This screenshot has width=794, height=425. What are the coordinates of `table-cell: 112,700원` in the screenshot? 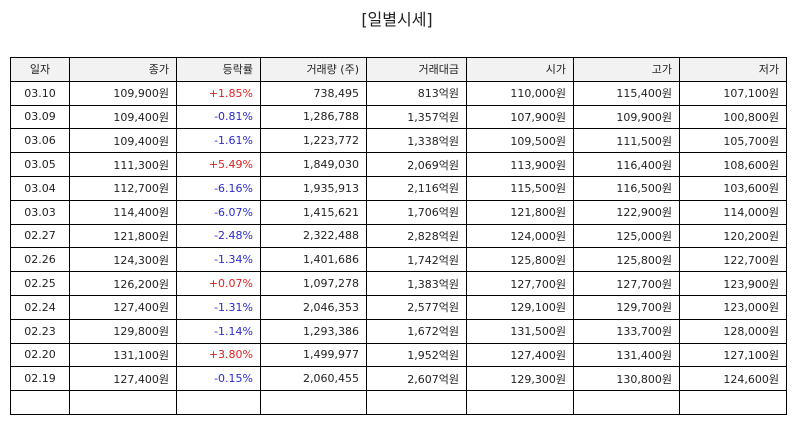 It's located at (123, 188).